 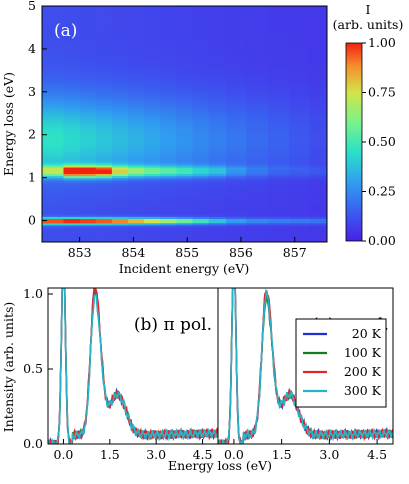 What do you see at coordinates (133, 252) in the screenshot?
I see `heatmap-x-tick-label: 854` at bounding box center [133, 252].